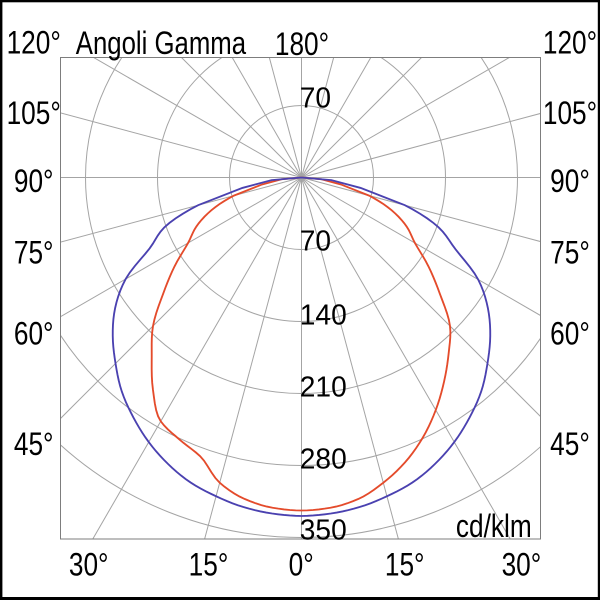  I want to click on svg-text: 350, so click(323, 530).